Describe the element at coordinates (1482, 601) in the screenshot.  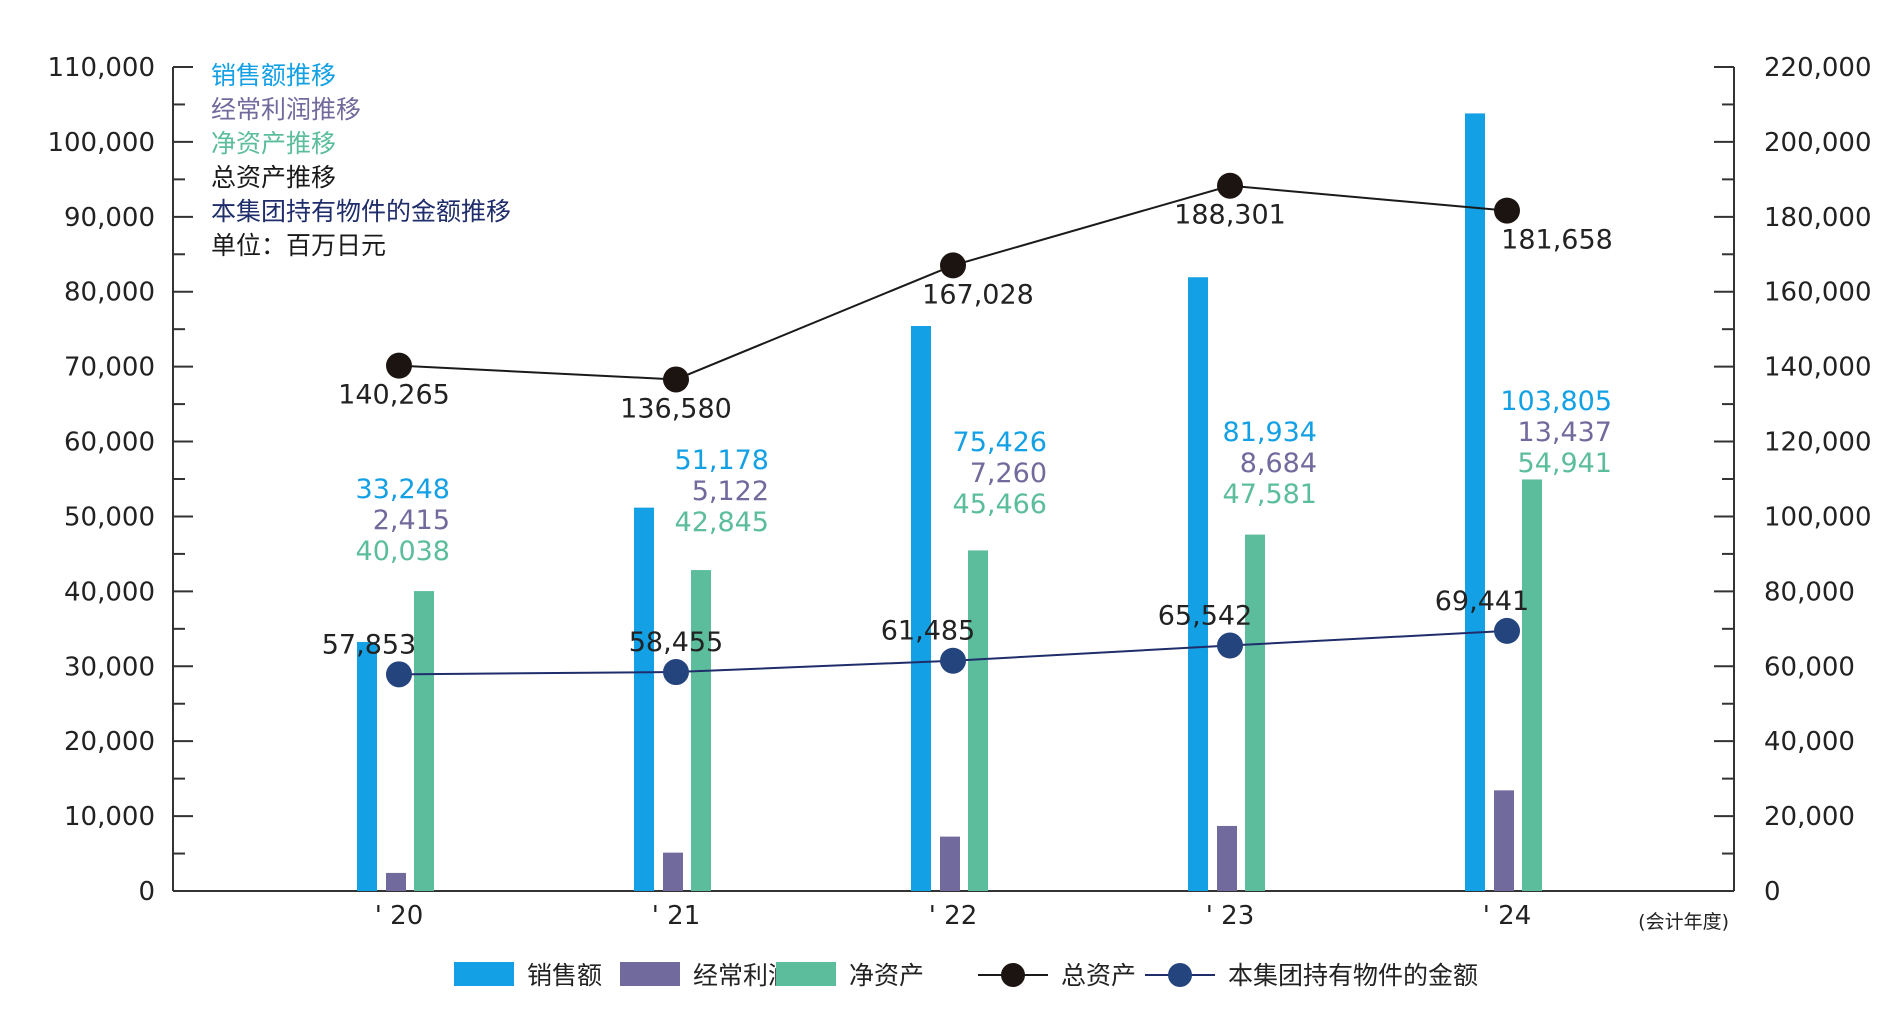
I see `line-value-label: 69,441` at that location.